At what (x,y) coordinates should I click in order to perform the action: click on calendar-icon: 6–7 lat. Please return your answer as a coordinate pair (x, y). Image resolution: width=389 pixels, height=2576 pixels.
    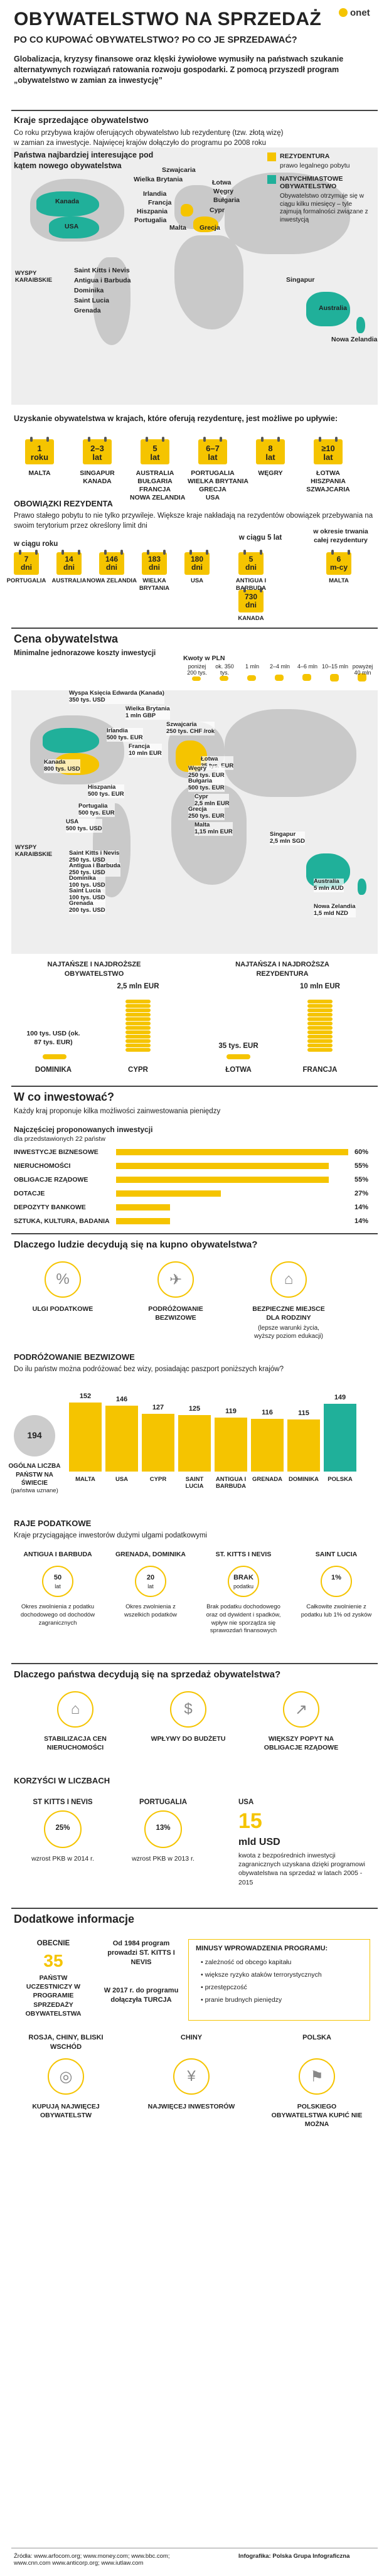
    Looking at the image, I should click on (212, 450).